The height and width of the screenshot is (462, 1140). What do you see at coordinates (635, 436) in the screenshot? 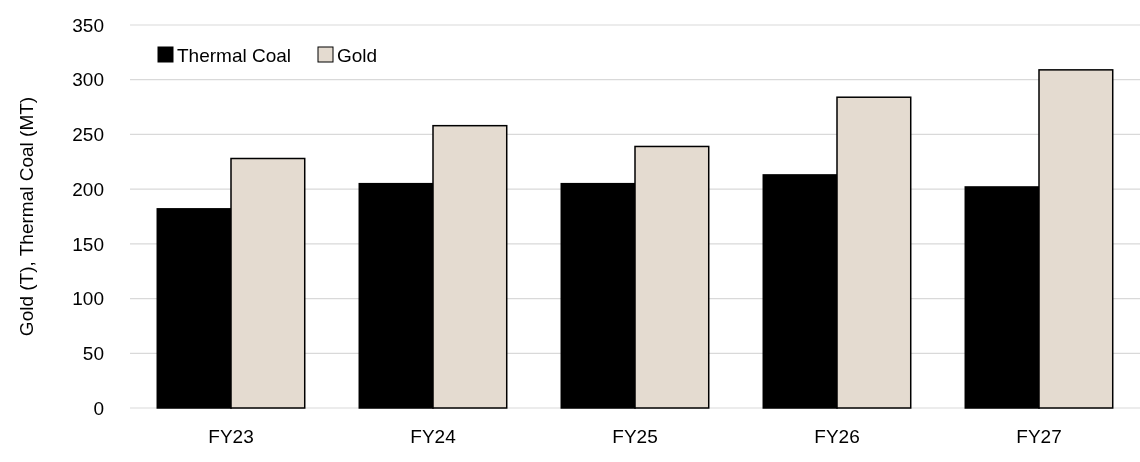
I see `x-tick-label: FY25` at bounding box center [635, 436].